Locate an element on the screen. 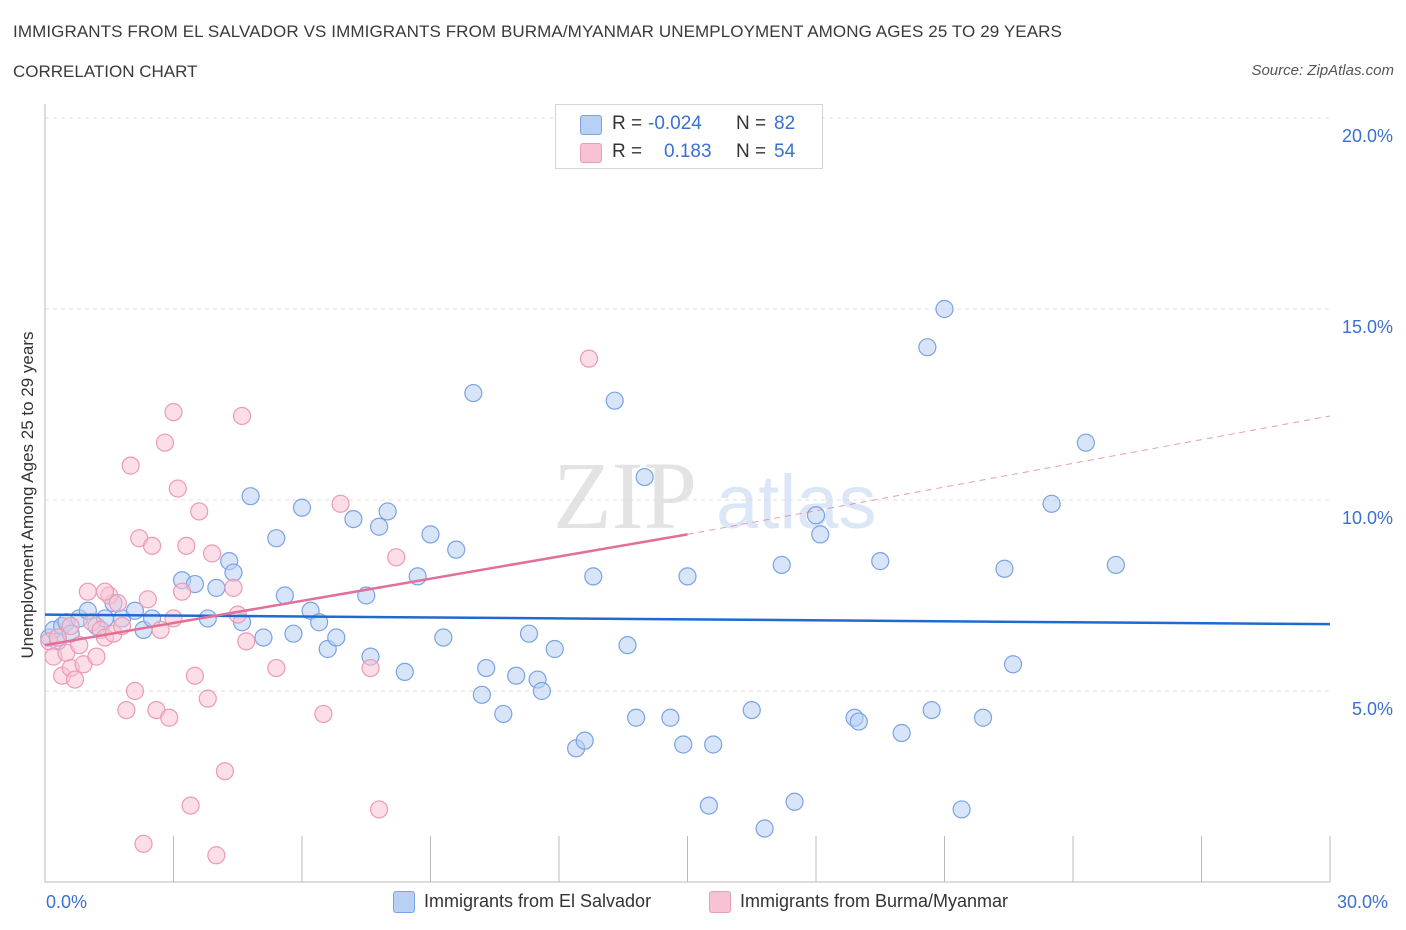 The width and height of the screenshot is (1406, 930). watermark-zip: ZIP is located at coordinates (625, 495).